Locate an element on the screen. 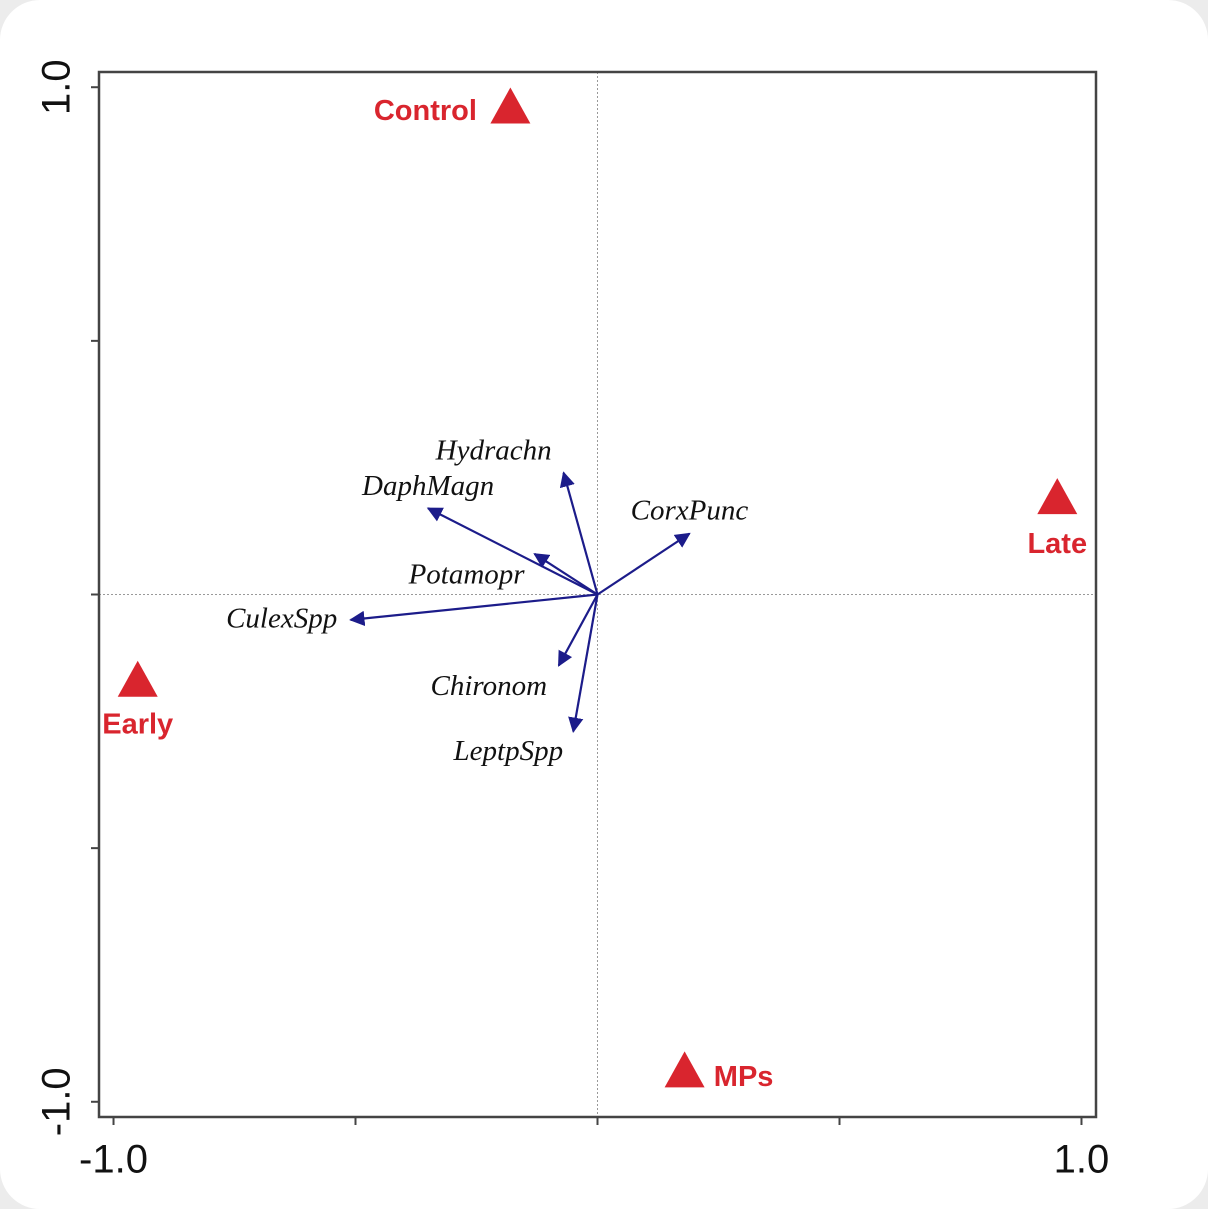 The image size is (1208, 1209). species-label: LeptpSpp is located at coordinates (508, 751).